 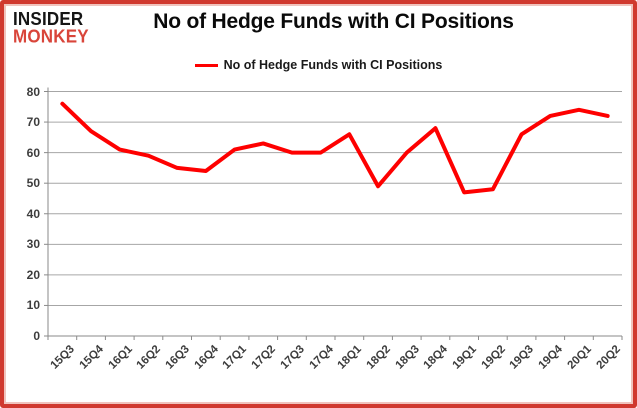 I want to click on legend-line-swatch, so click(x=206, y=65).